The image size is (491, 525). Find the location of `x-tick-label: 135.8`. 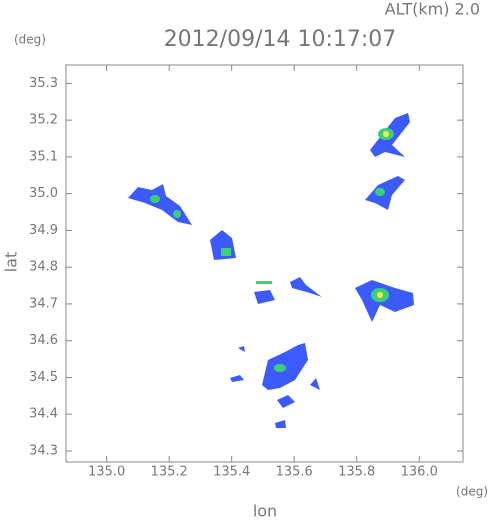

x-tick-label: 135.8 is located at coordinates (356, 472).